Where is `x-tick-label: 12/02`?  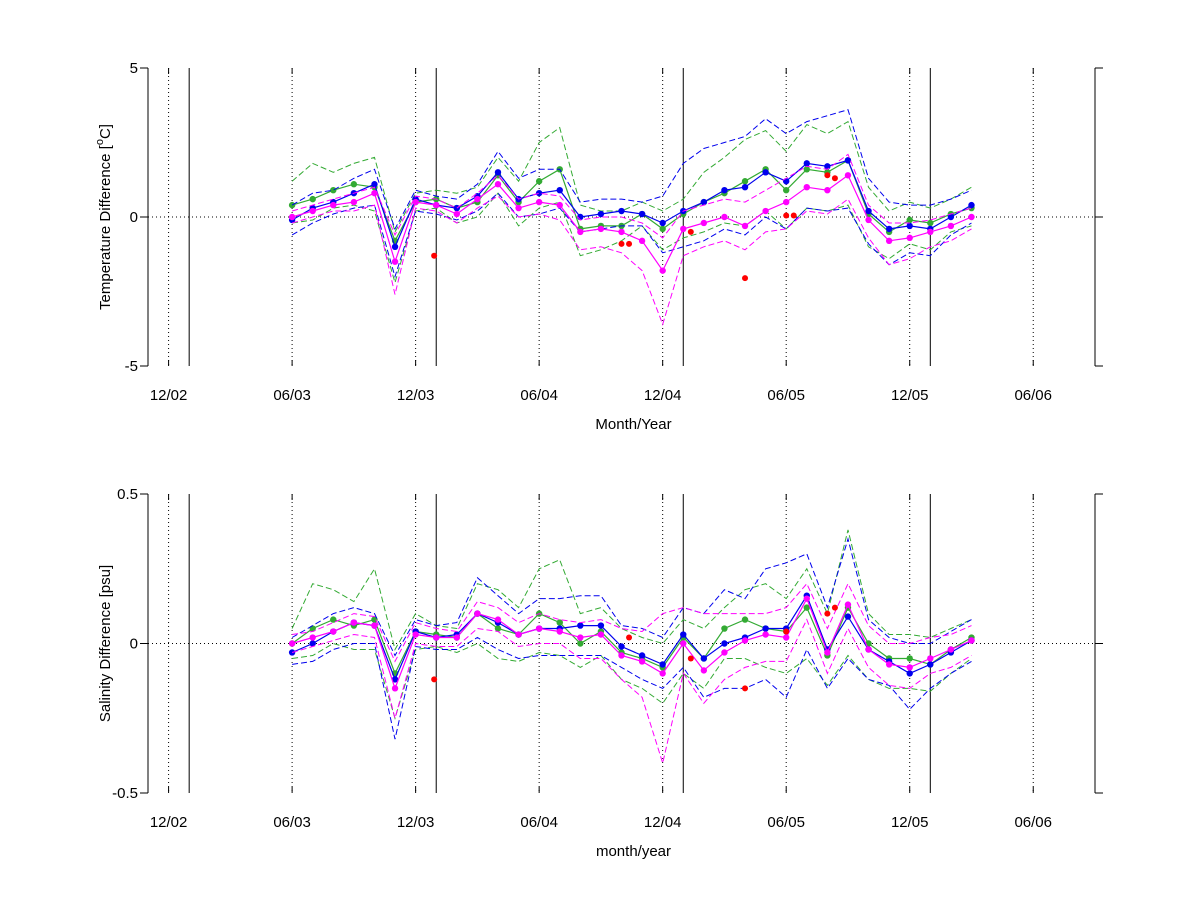
x-tick-label: 12/02 is located at coordinates (169, 395).